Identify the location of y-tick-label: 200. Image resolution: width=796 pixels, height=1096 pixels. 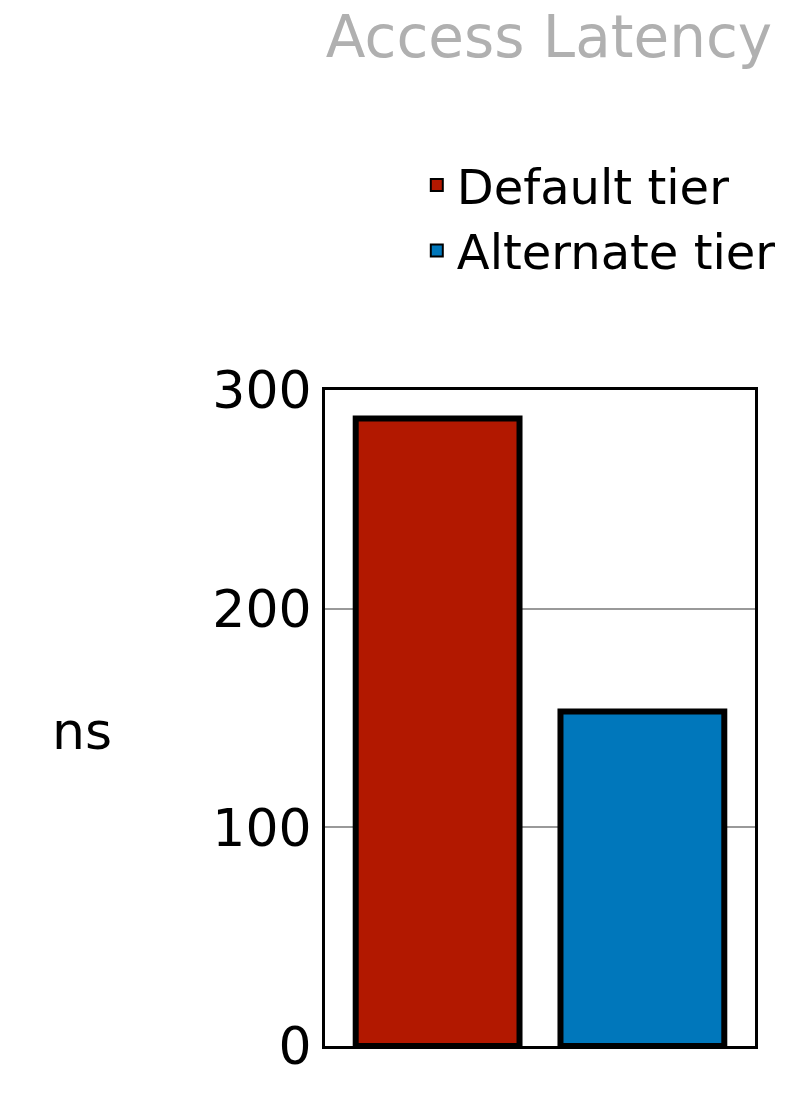
(262, 608).